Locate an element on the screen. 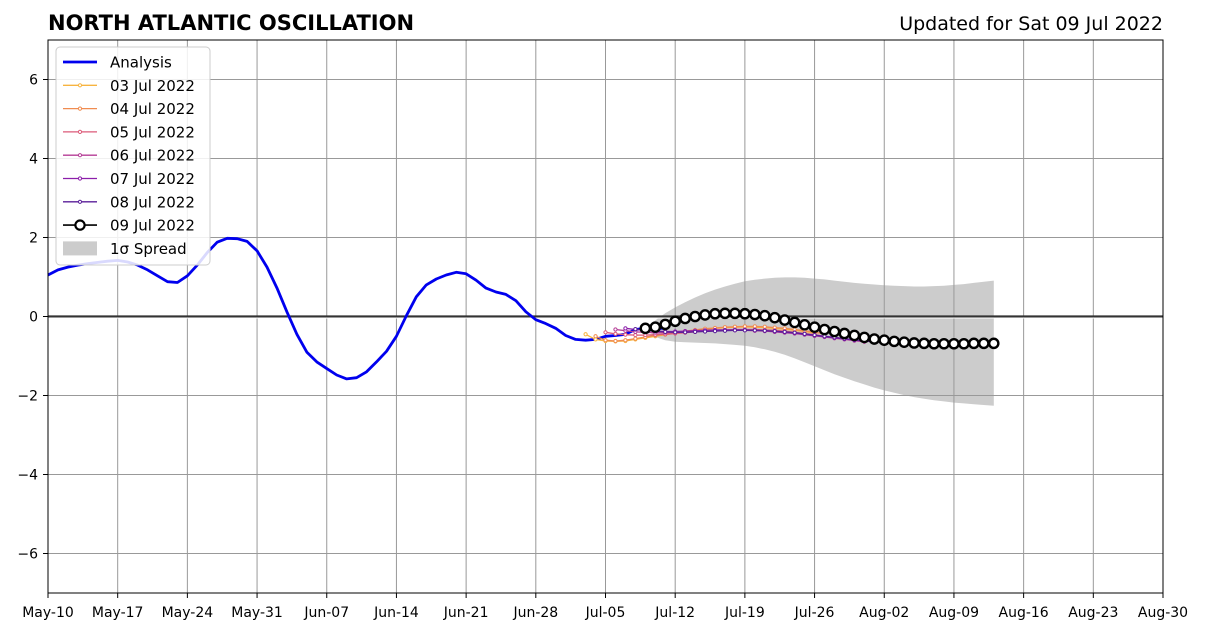  x-tick-label: Aug-23 is located at coordinates (1093, 613).